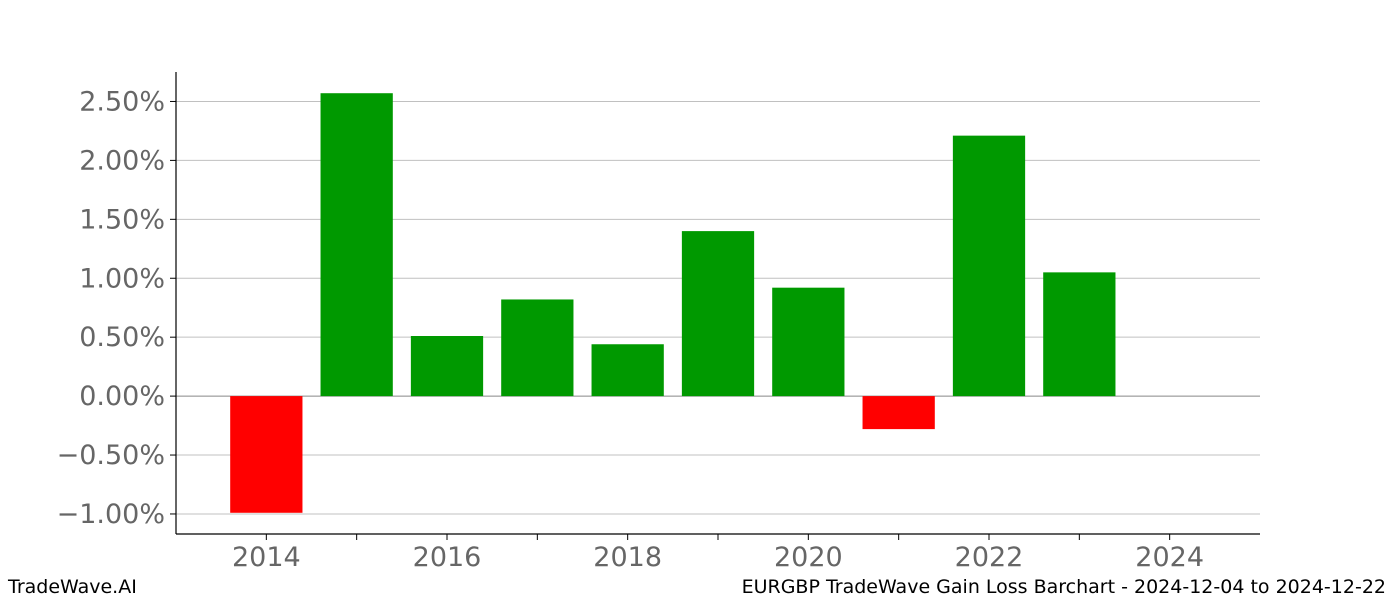 This screenshot has height=600, width=1400. I want to click on y-tick-label: 0.00%, so click(122, 396).